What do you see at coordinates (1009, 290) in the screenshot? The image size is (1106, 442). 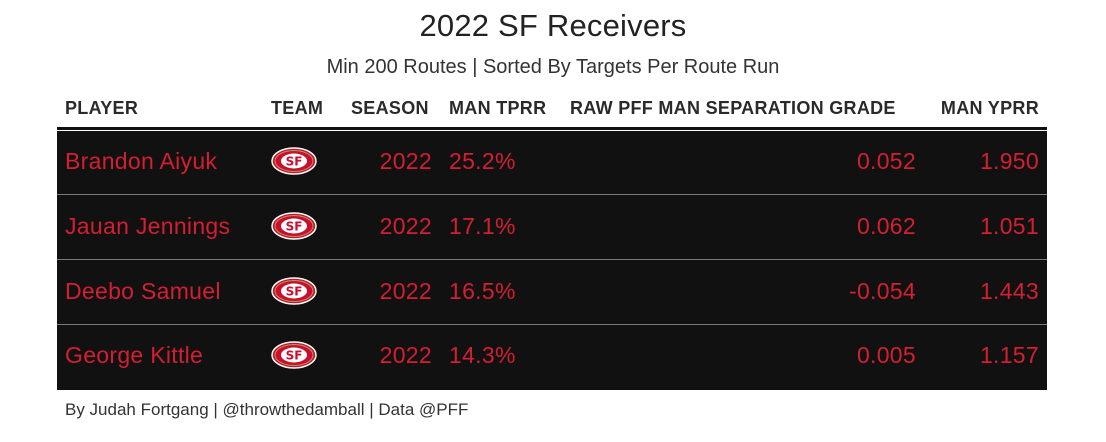 I see `man-yprr-cell: 1.443` at bounding box center [1009, 290].